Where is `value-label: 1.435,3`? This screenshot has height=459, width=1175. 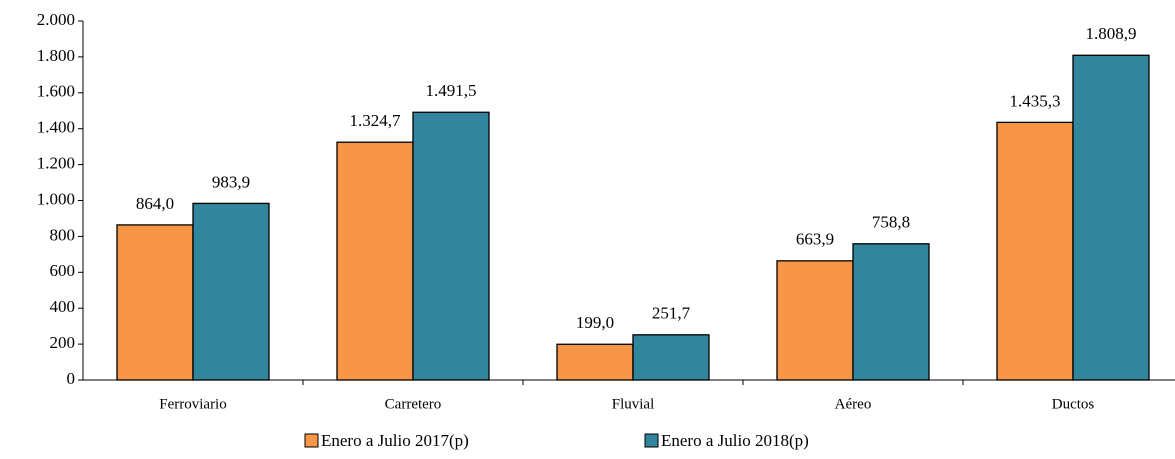 value-label: 1.435,3 is located at coordinates (1035, 100).